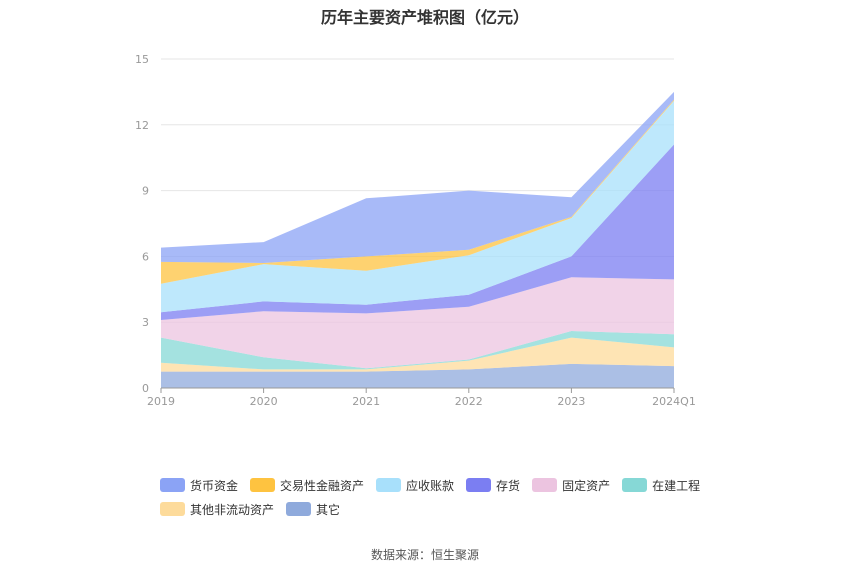  I want to click on legend-item: 货币资金, so click(199, 485).